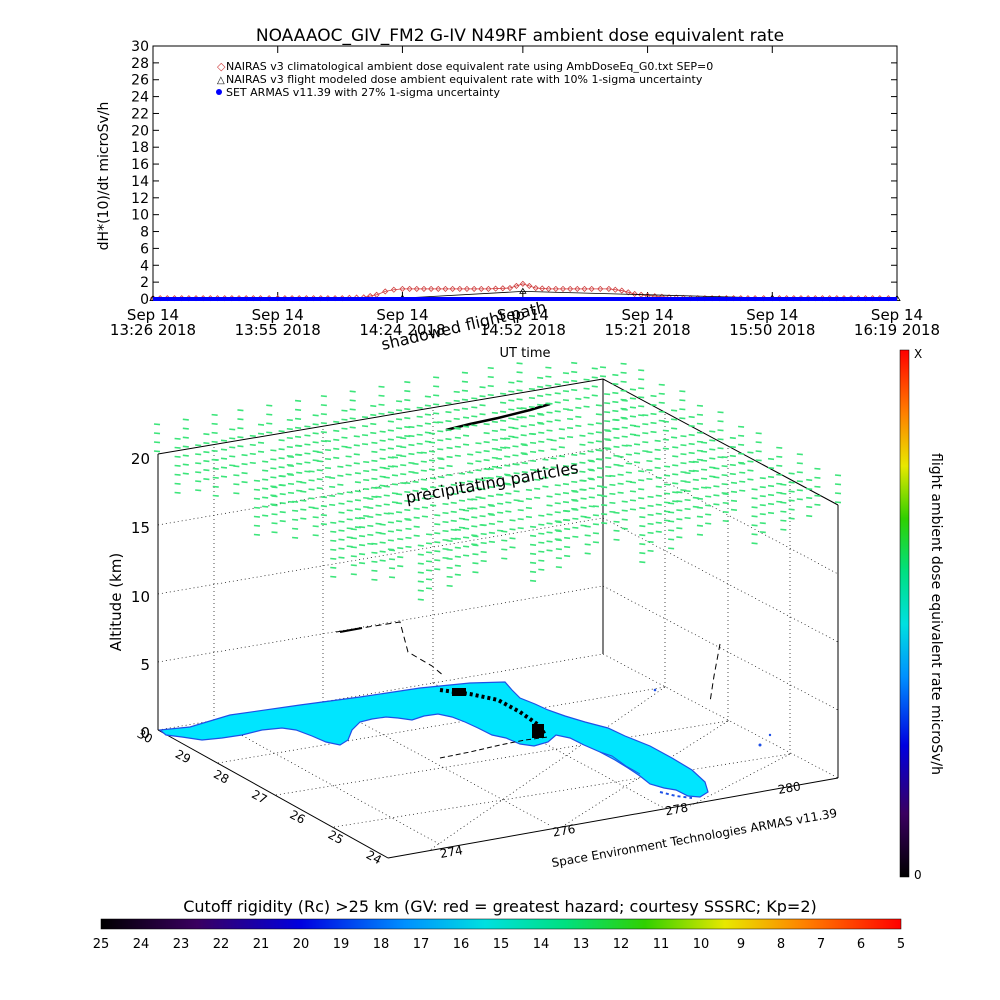 Image resolution: width=1000 pixels, height=1000 pixels. Describe the element at coordinates (301, 944) in the screenshot. I see `rigidity-tick-label: 20` at that location.